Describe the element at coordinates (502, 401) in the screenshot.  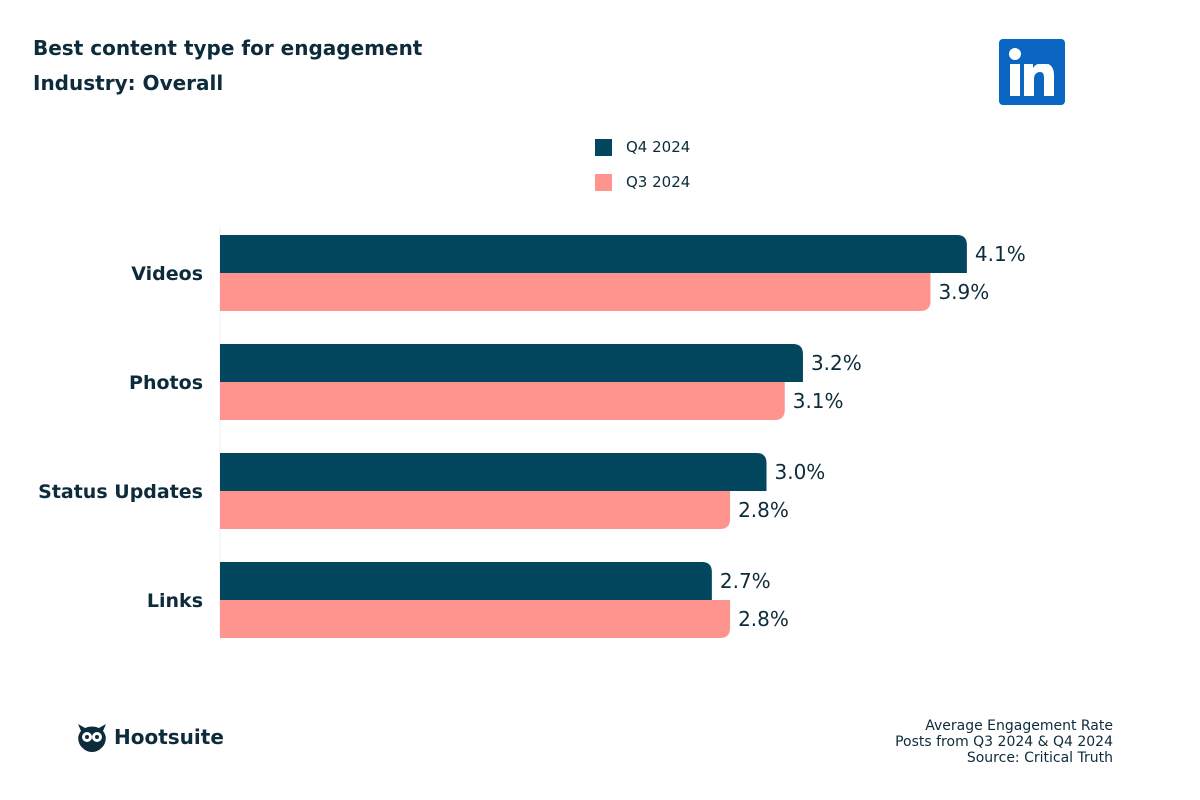
I see `bar-q3-photos` at that location.